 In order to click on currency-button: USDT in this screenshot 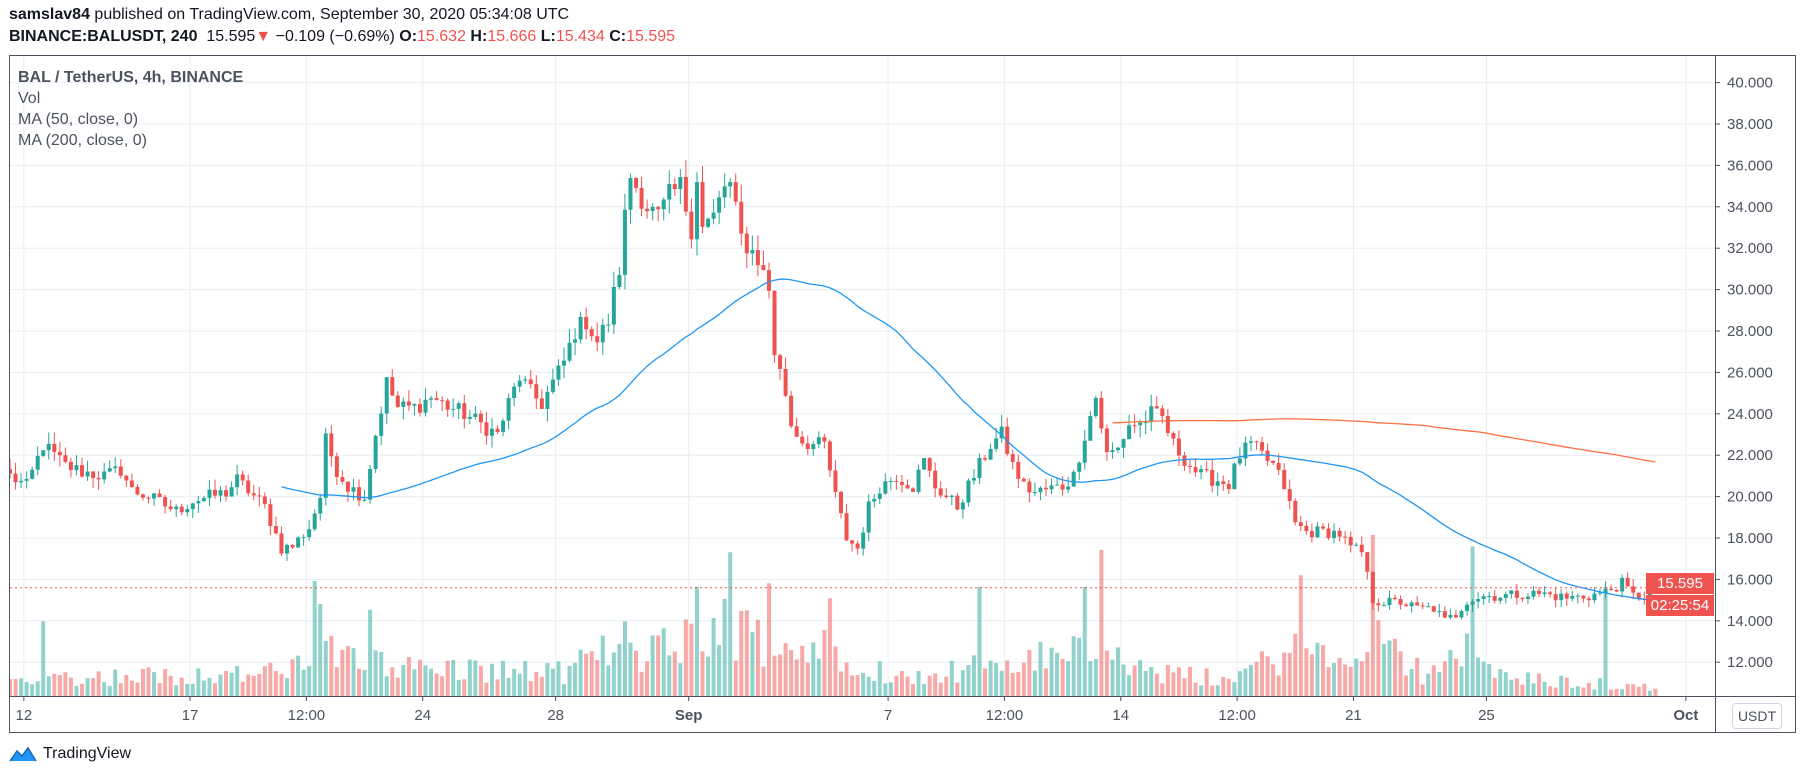, I will do `click(1757, 716)`.